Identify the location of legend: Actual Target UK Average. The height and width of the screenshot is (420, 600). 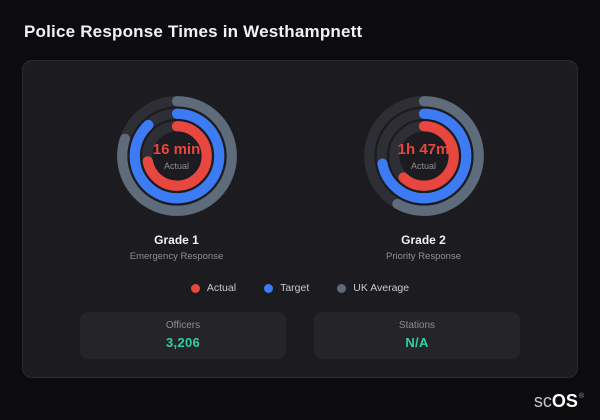
(300, 288).